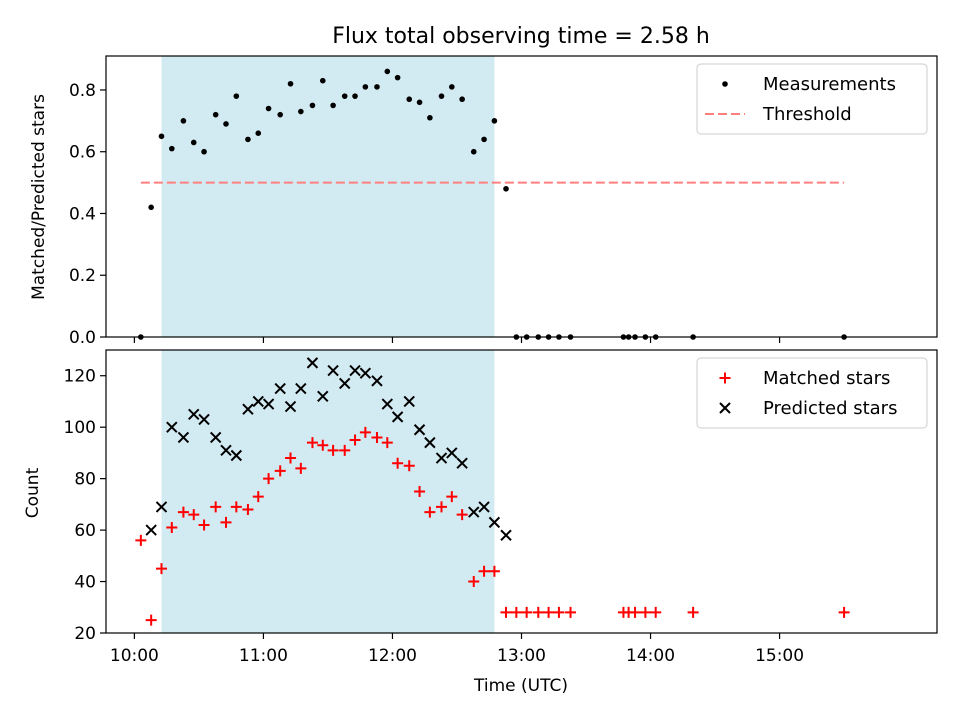  Describe the element at coordinates (39, 197) in the screenshot. I see `top-y-axis-label: Matched/Predicted stars` at that location.